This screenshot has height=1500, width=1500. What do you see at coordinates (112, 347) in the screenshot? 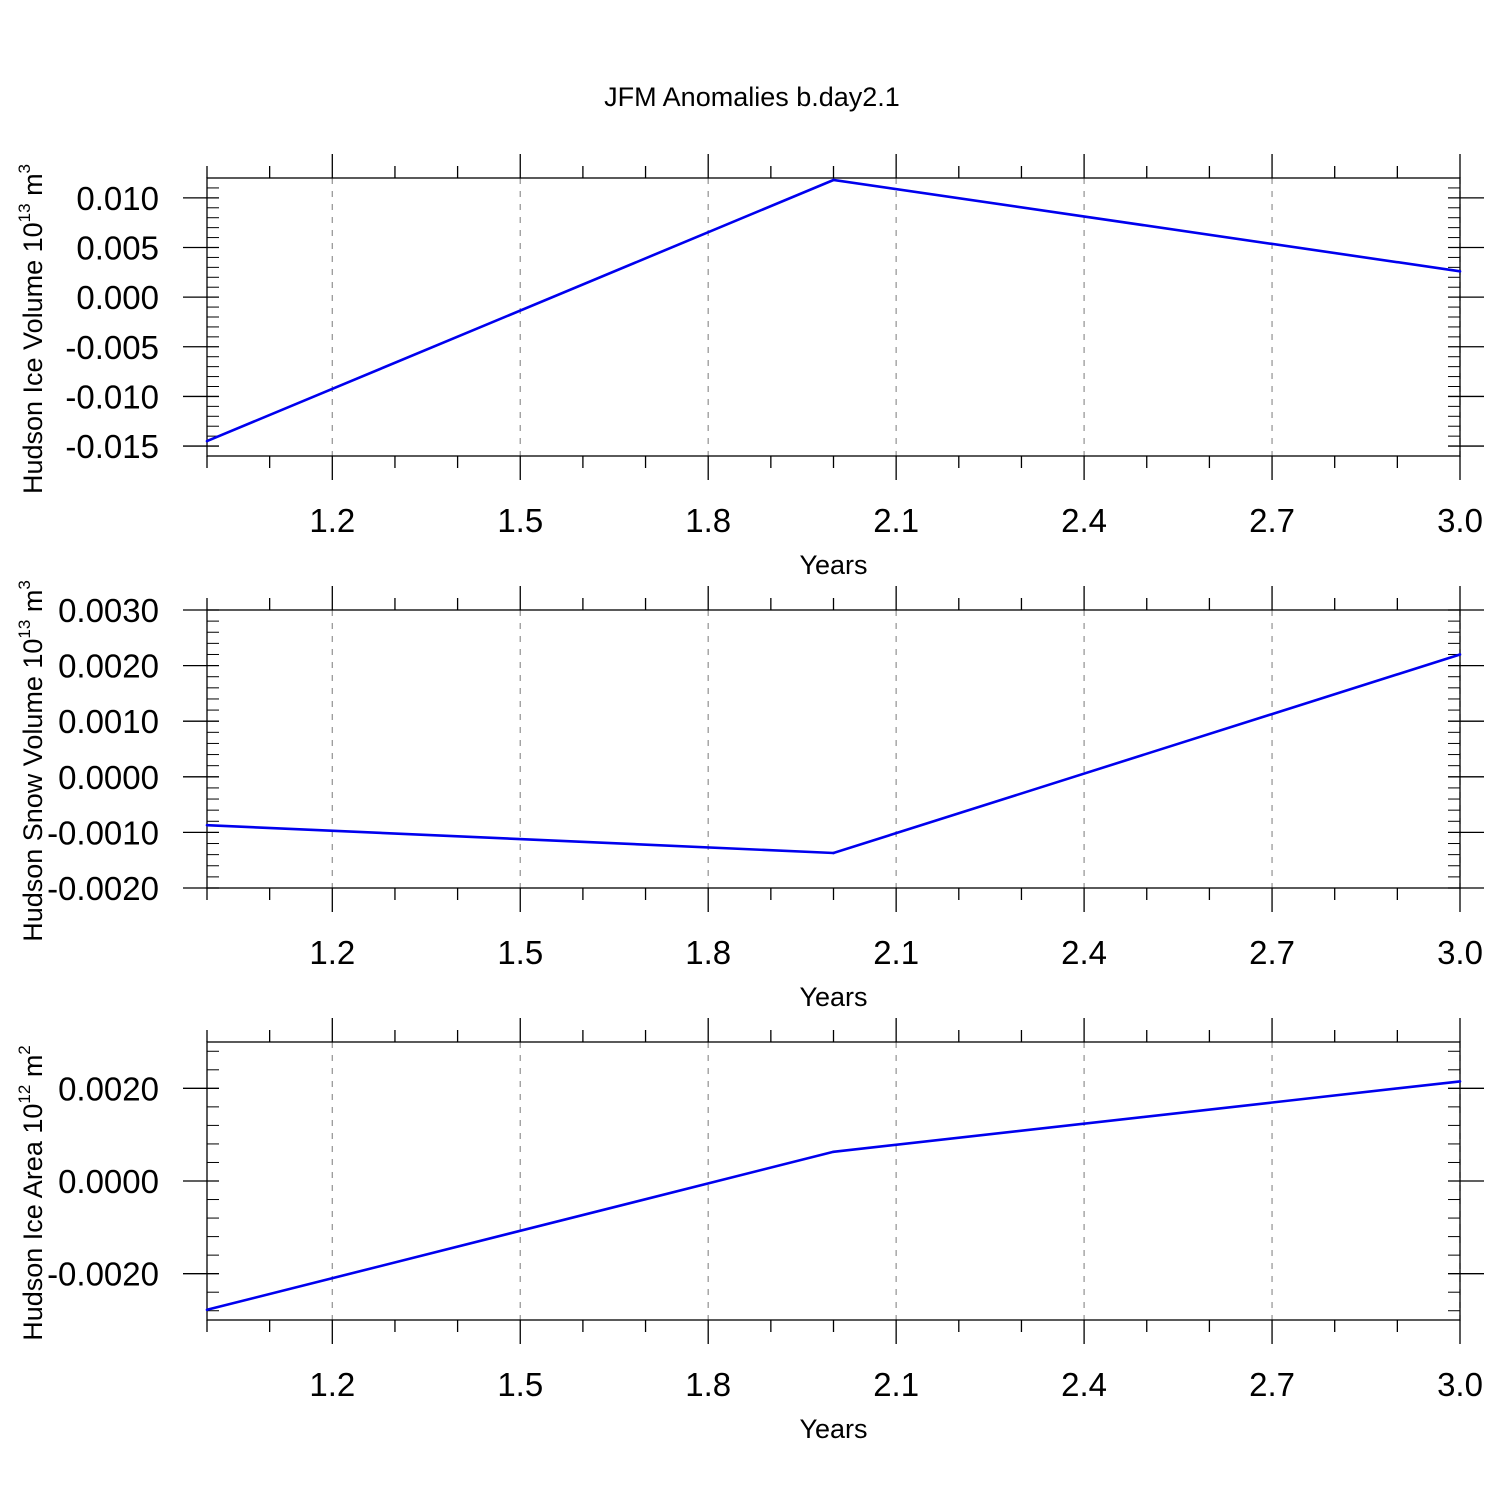
I see `y-tick-label: -0.005` at bounding box center [112, 347].